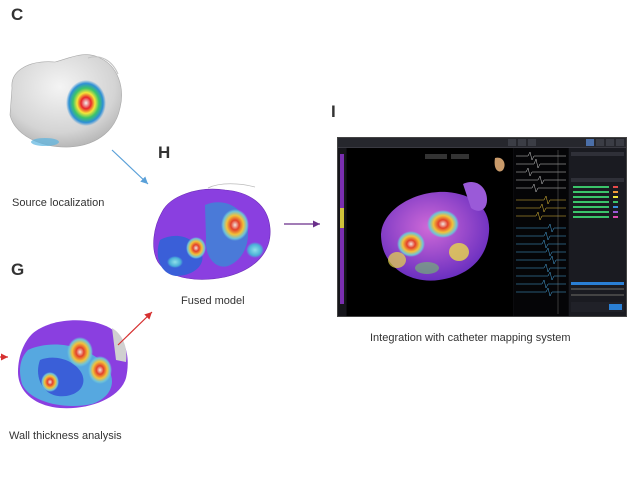 The height and width of the screenshot is (482, 638). Describe the element at coordinates (58, 203) in the screenshot. I see `caption-source-localization: Source localization` at that location.